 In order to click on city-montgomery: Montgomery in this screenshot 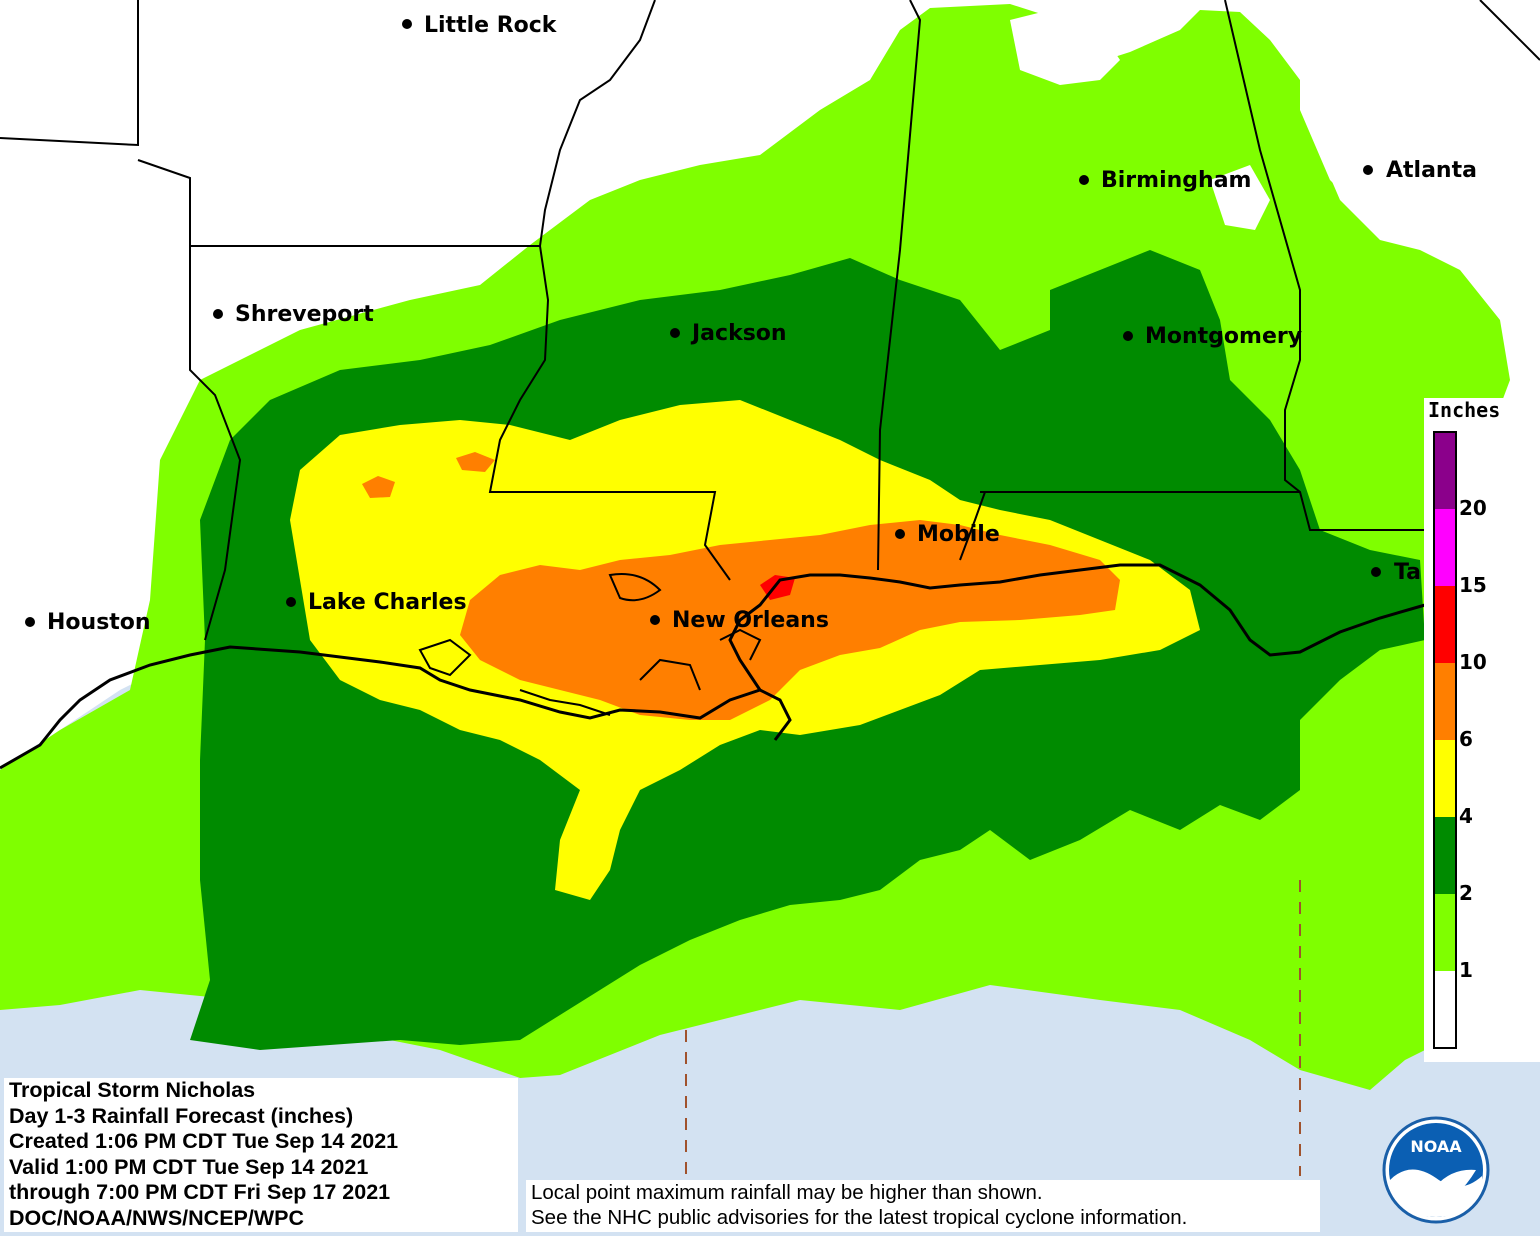, I will do `click(1212, 336)`.